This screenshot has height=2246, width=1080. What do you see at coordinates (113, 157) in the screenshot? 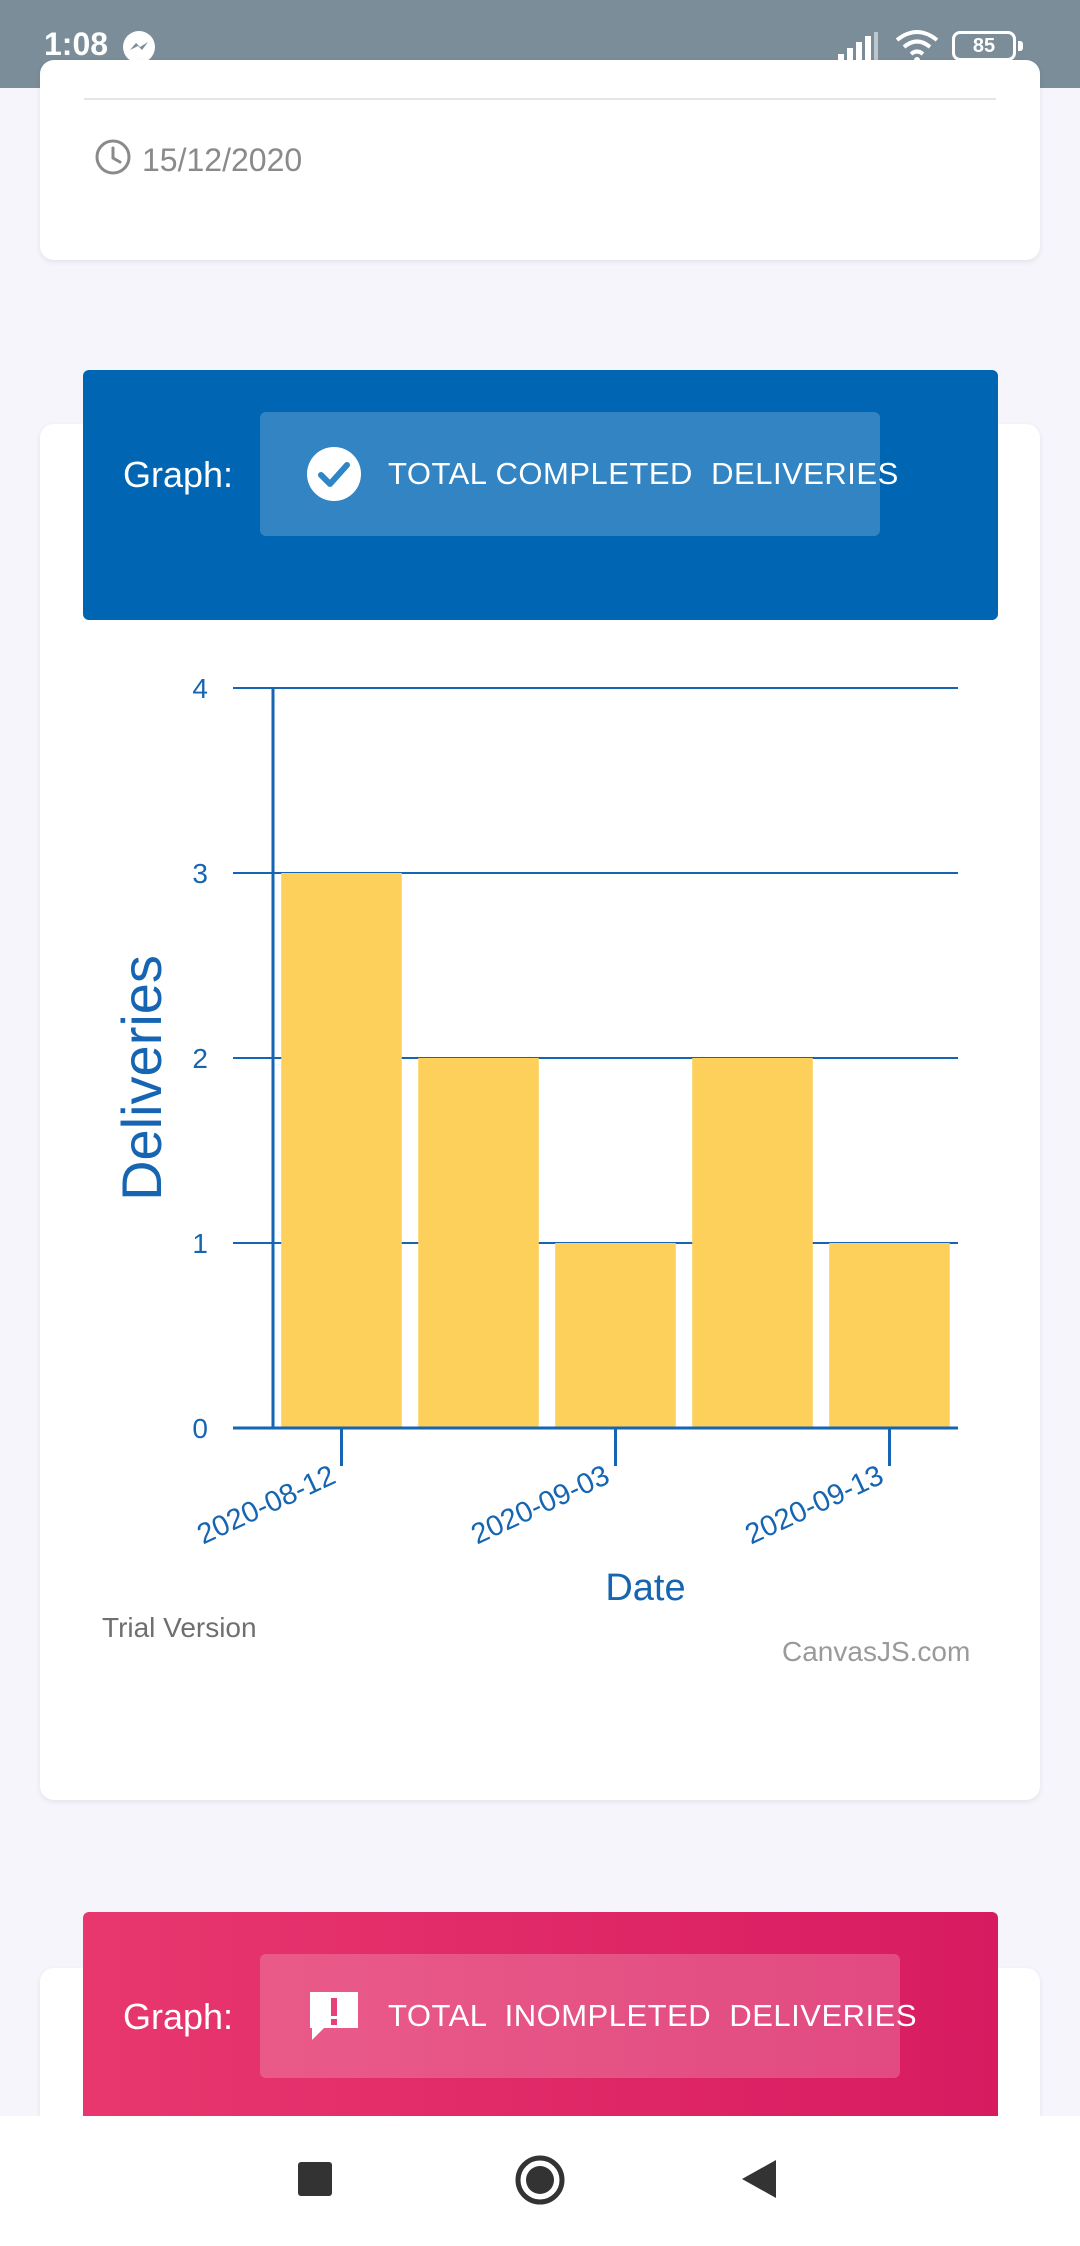
I see `clock-icon` at bounding box center [113, 157].